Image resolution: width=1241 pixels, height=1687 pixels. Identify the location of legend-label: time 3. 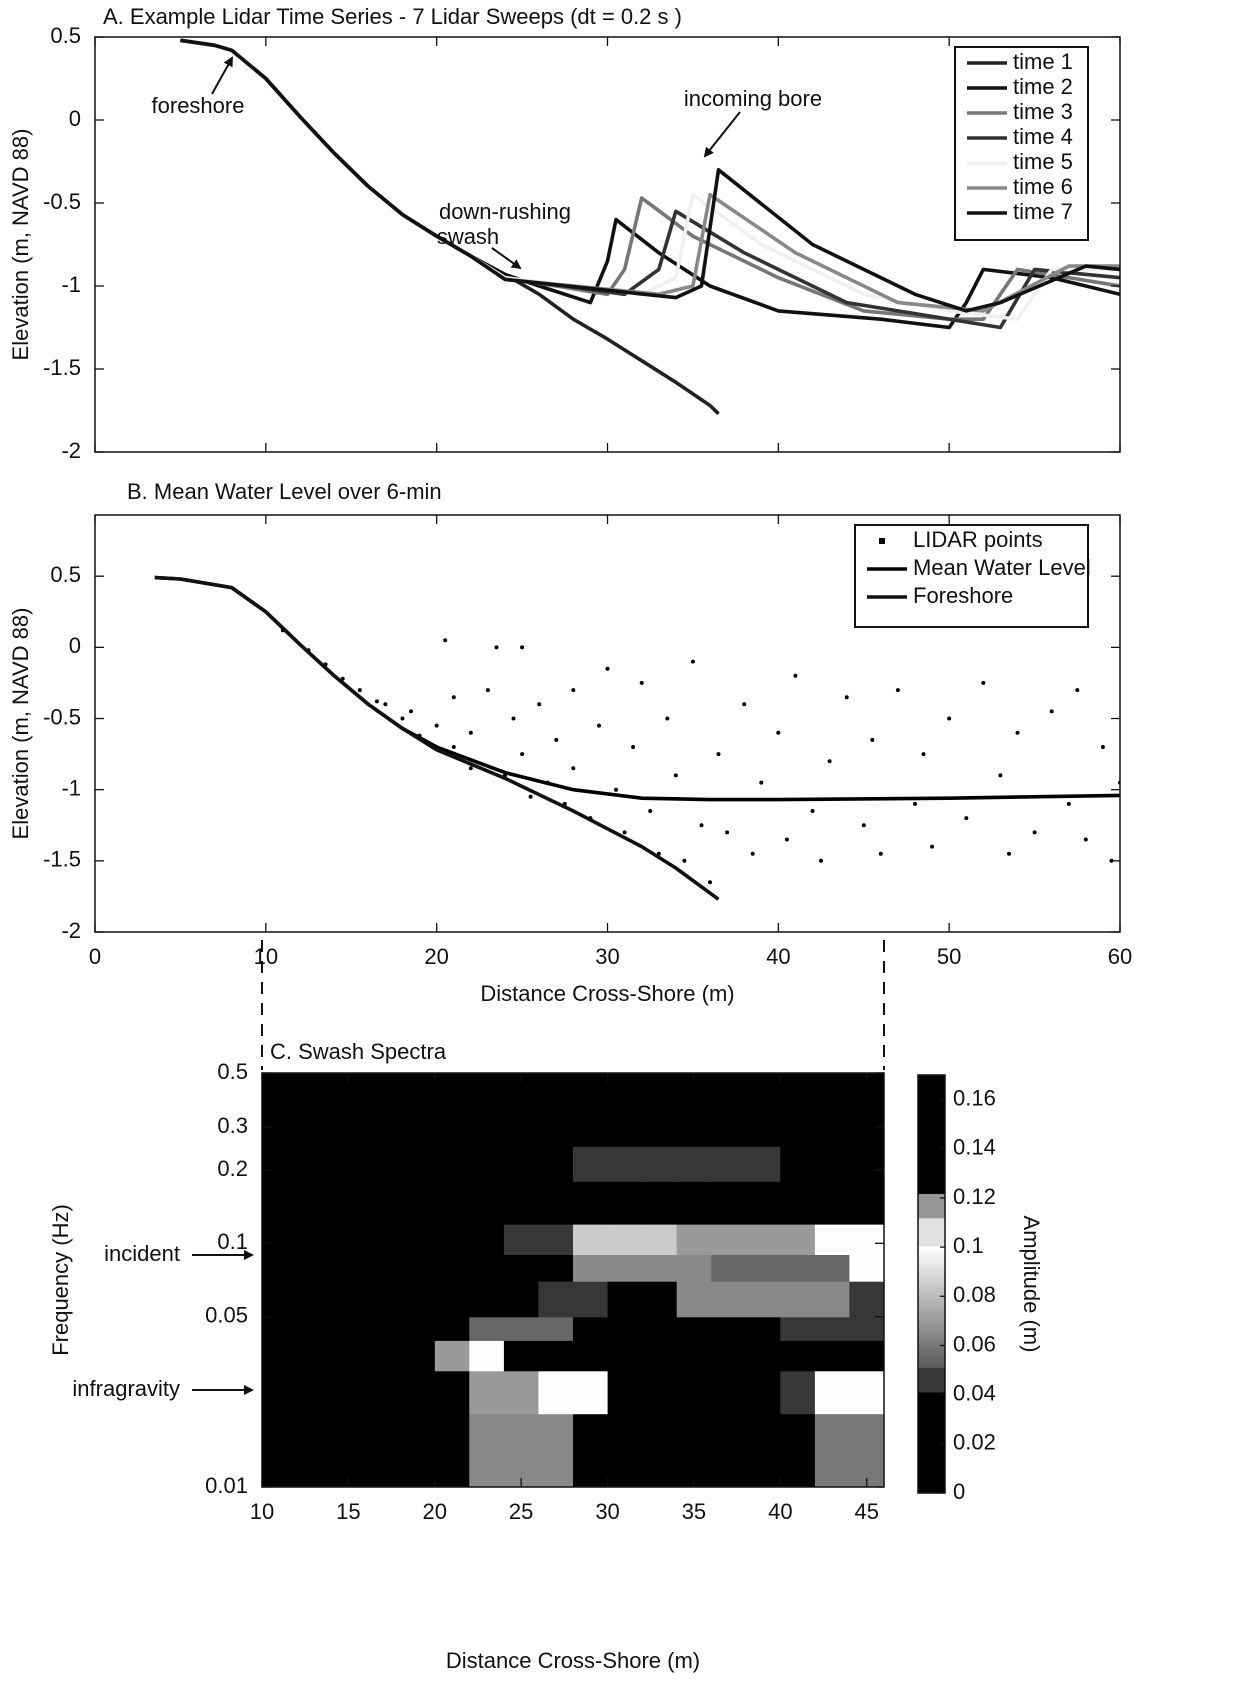
(1043, 111).